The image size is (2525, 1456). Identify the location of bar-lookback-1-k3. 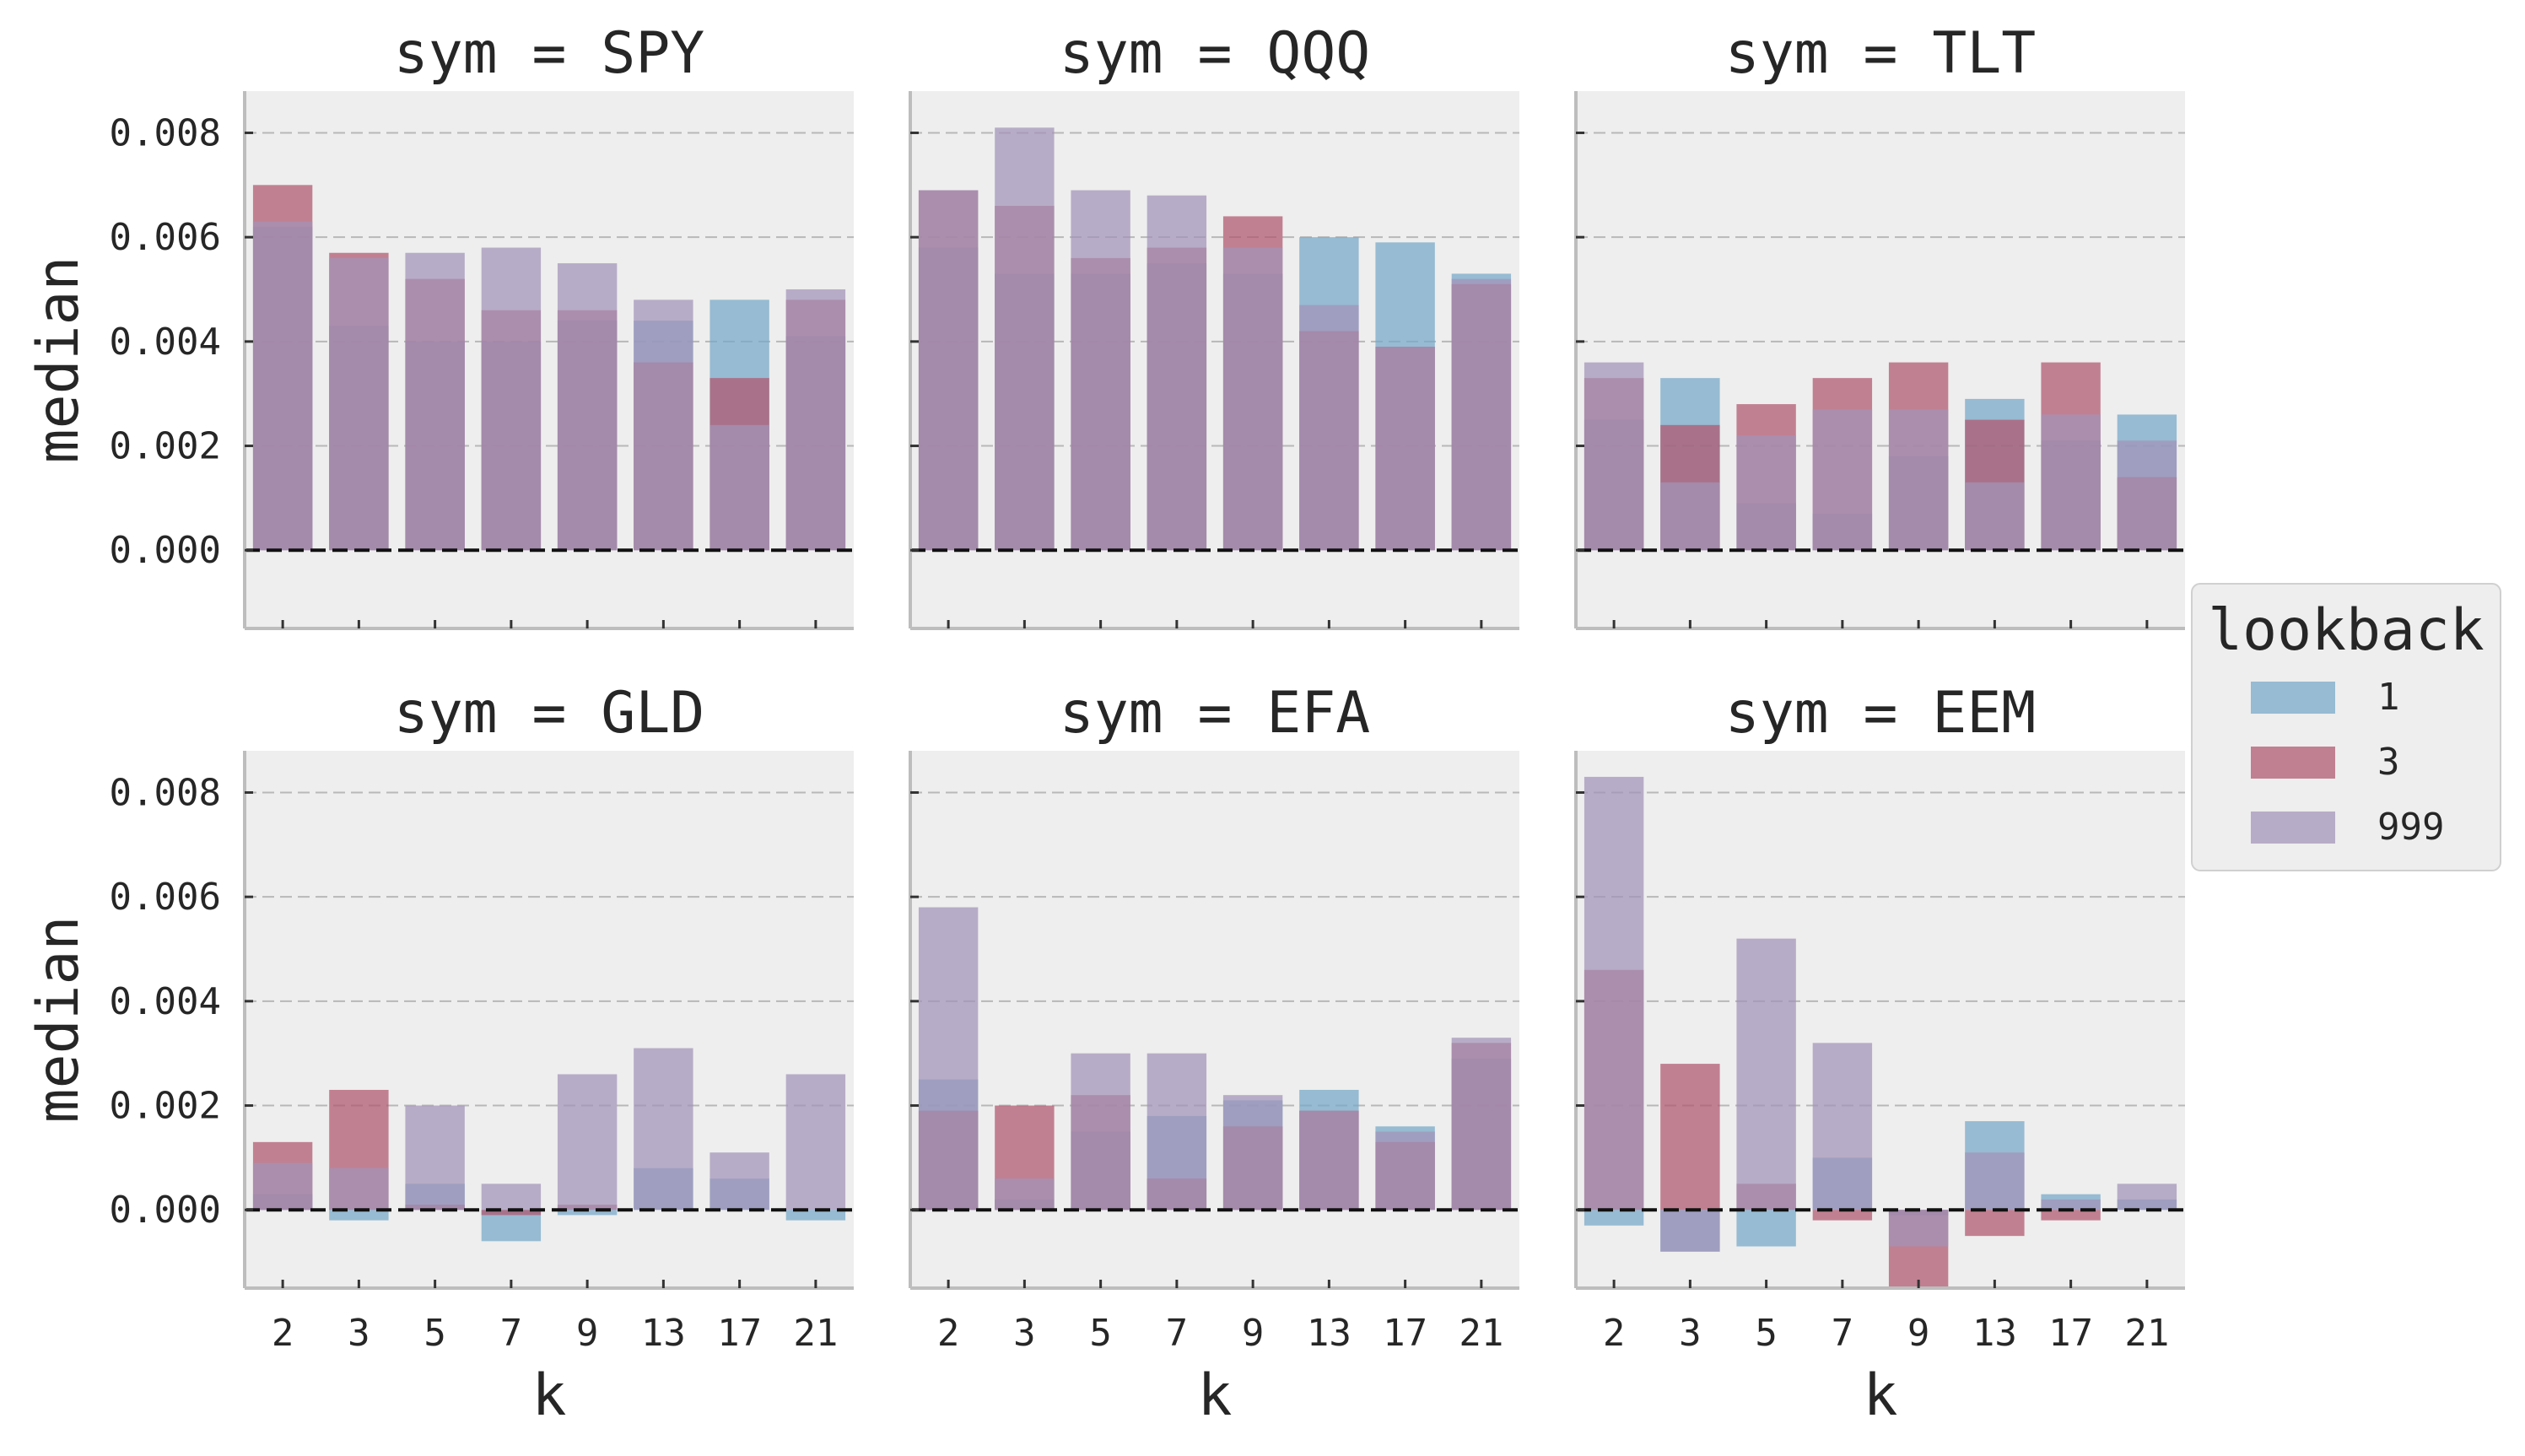
(359, 1215).